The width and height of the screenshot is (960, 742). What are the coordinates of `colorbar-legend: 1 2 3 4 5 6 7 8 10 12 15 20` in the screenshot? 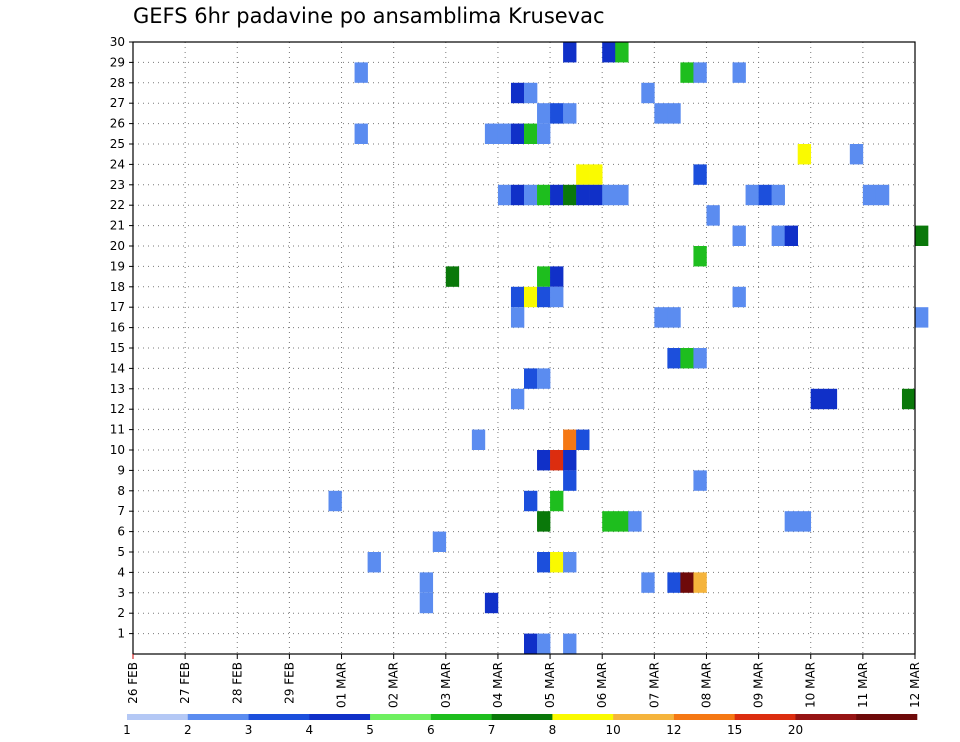 It's located at (520, 725).